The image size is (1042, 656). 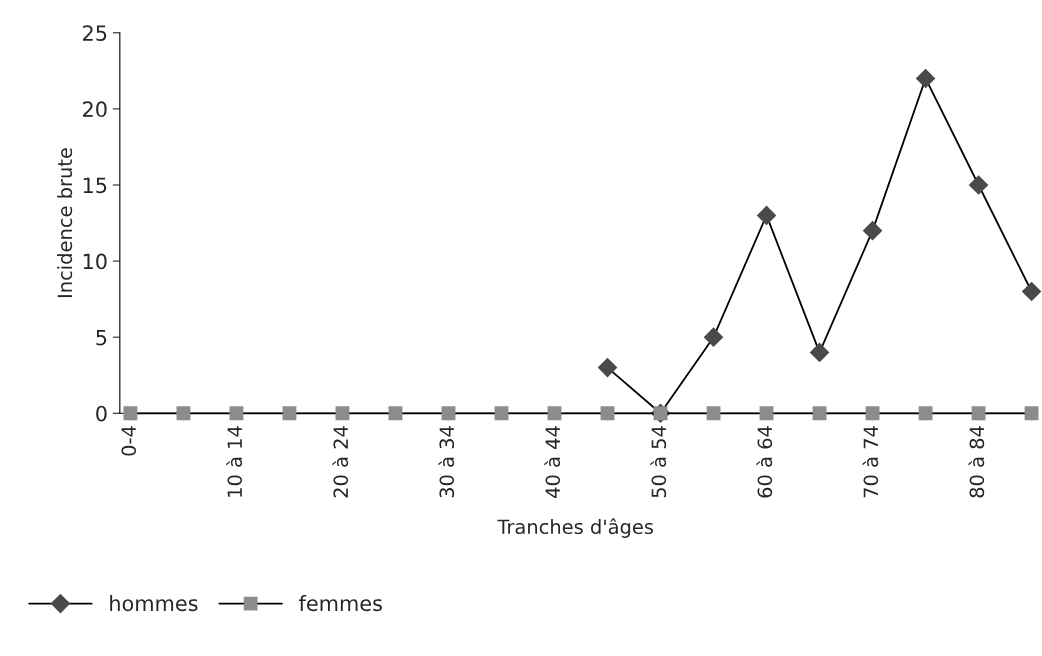 What do you see at coordinates (101, 413) in the screenshot?
I see `y-tick-label: 0` at bounding box center [101, 413].